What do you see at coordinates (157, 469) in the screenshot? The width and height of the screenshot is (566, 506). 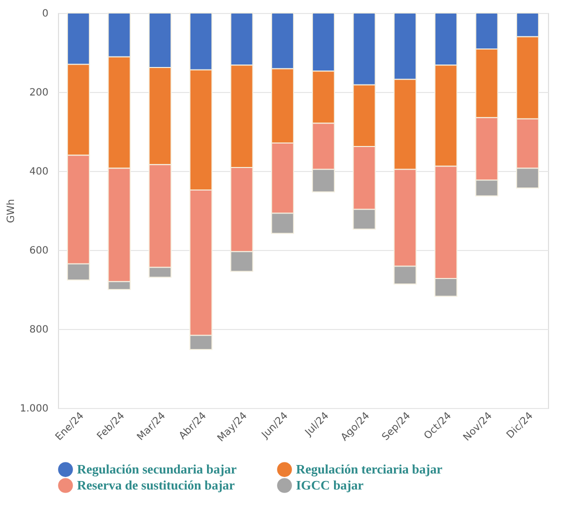 I see `legend-label: Regulación secundaria bajar` at bounding box center [157, 469].